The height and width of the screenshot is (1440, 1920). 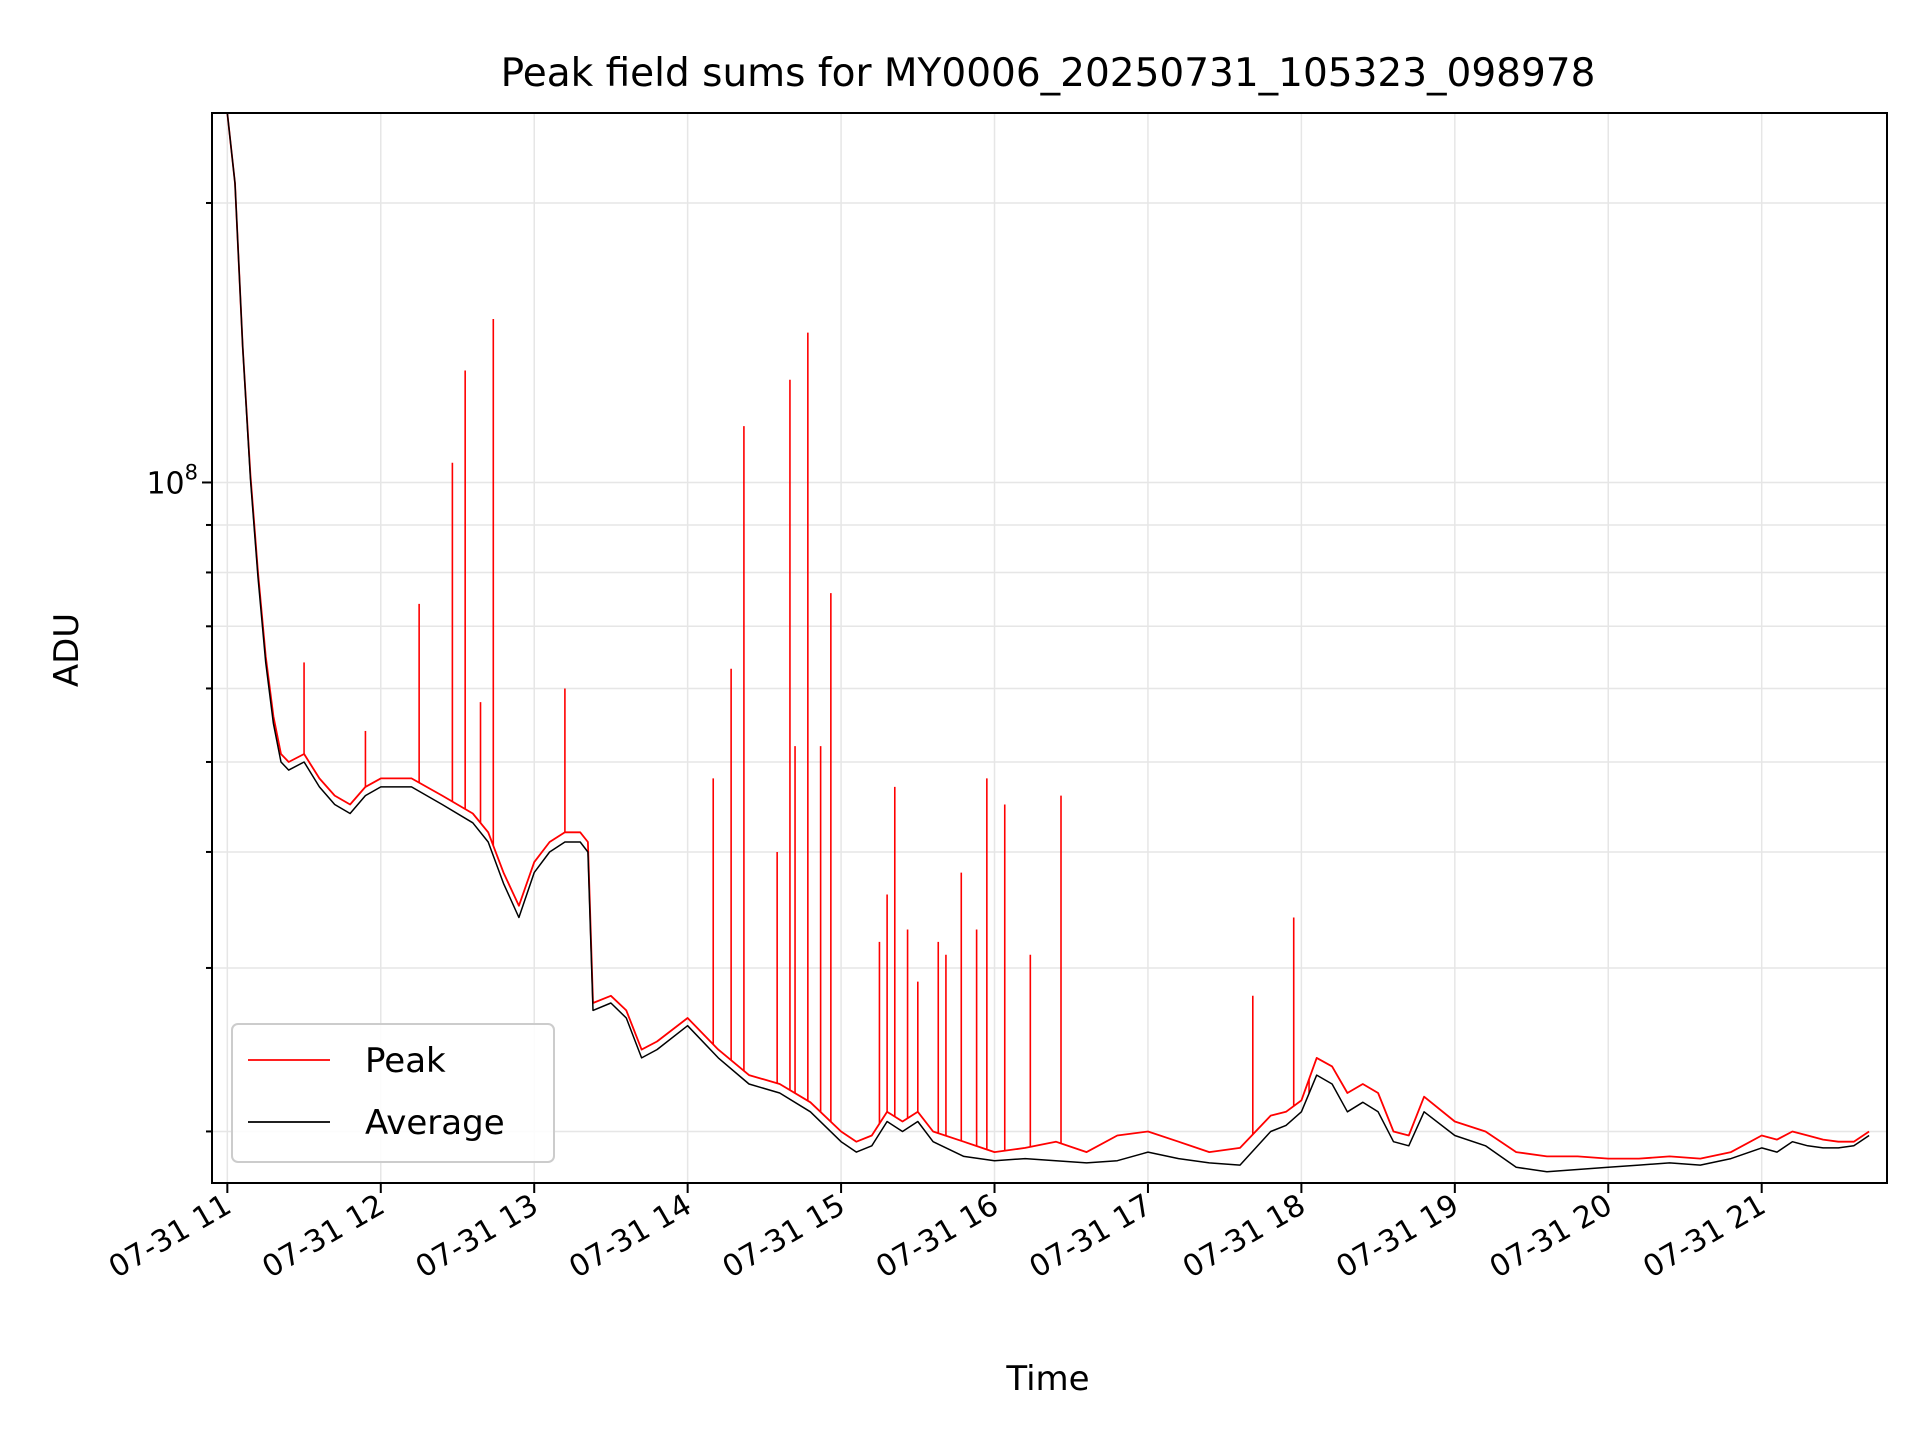 What do you see at coordinates (323, 1237) in the screenshot?
I see `x-tick-label: 07-31 12` at bounding box center [323, 1237].